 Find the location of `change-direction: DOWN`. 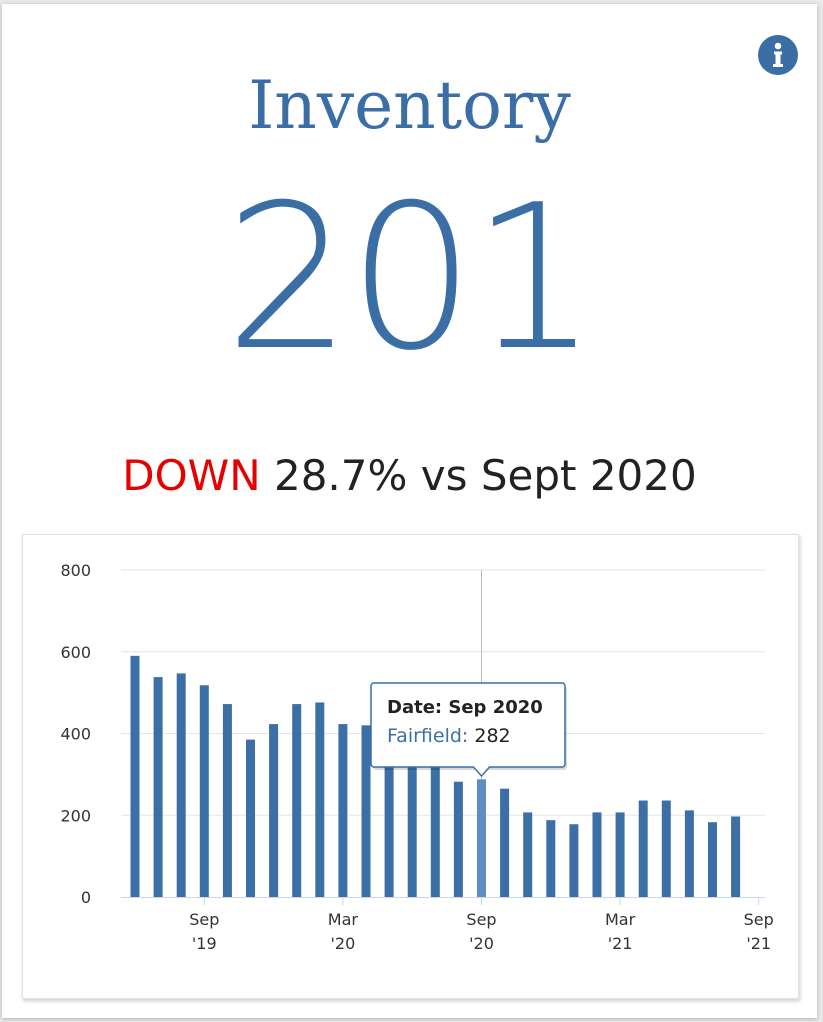

change-direction: DOWN is located at coordinates (191, 475).